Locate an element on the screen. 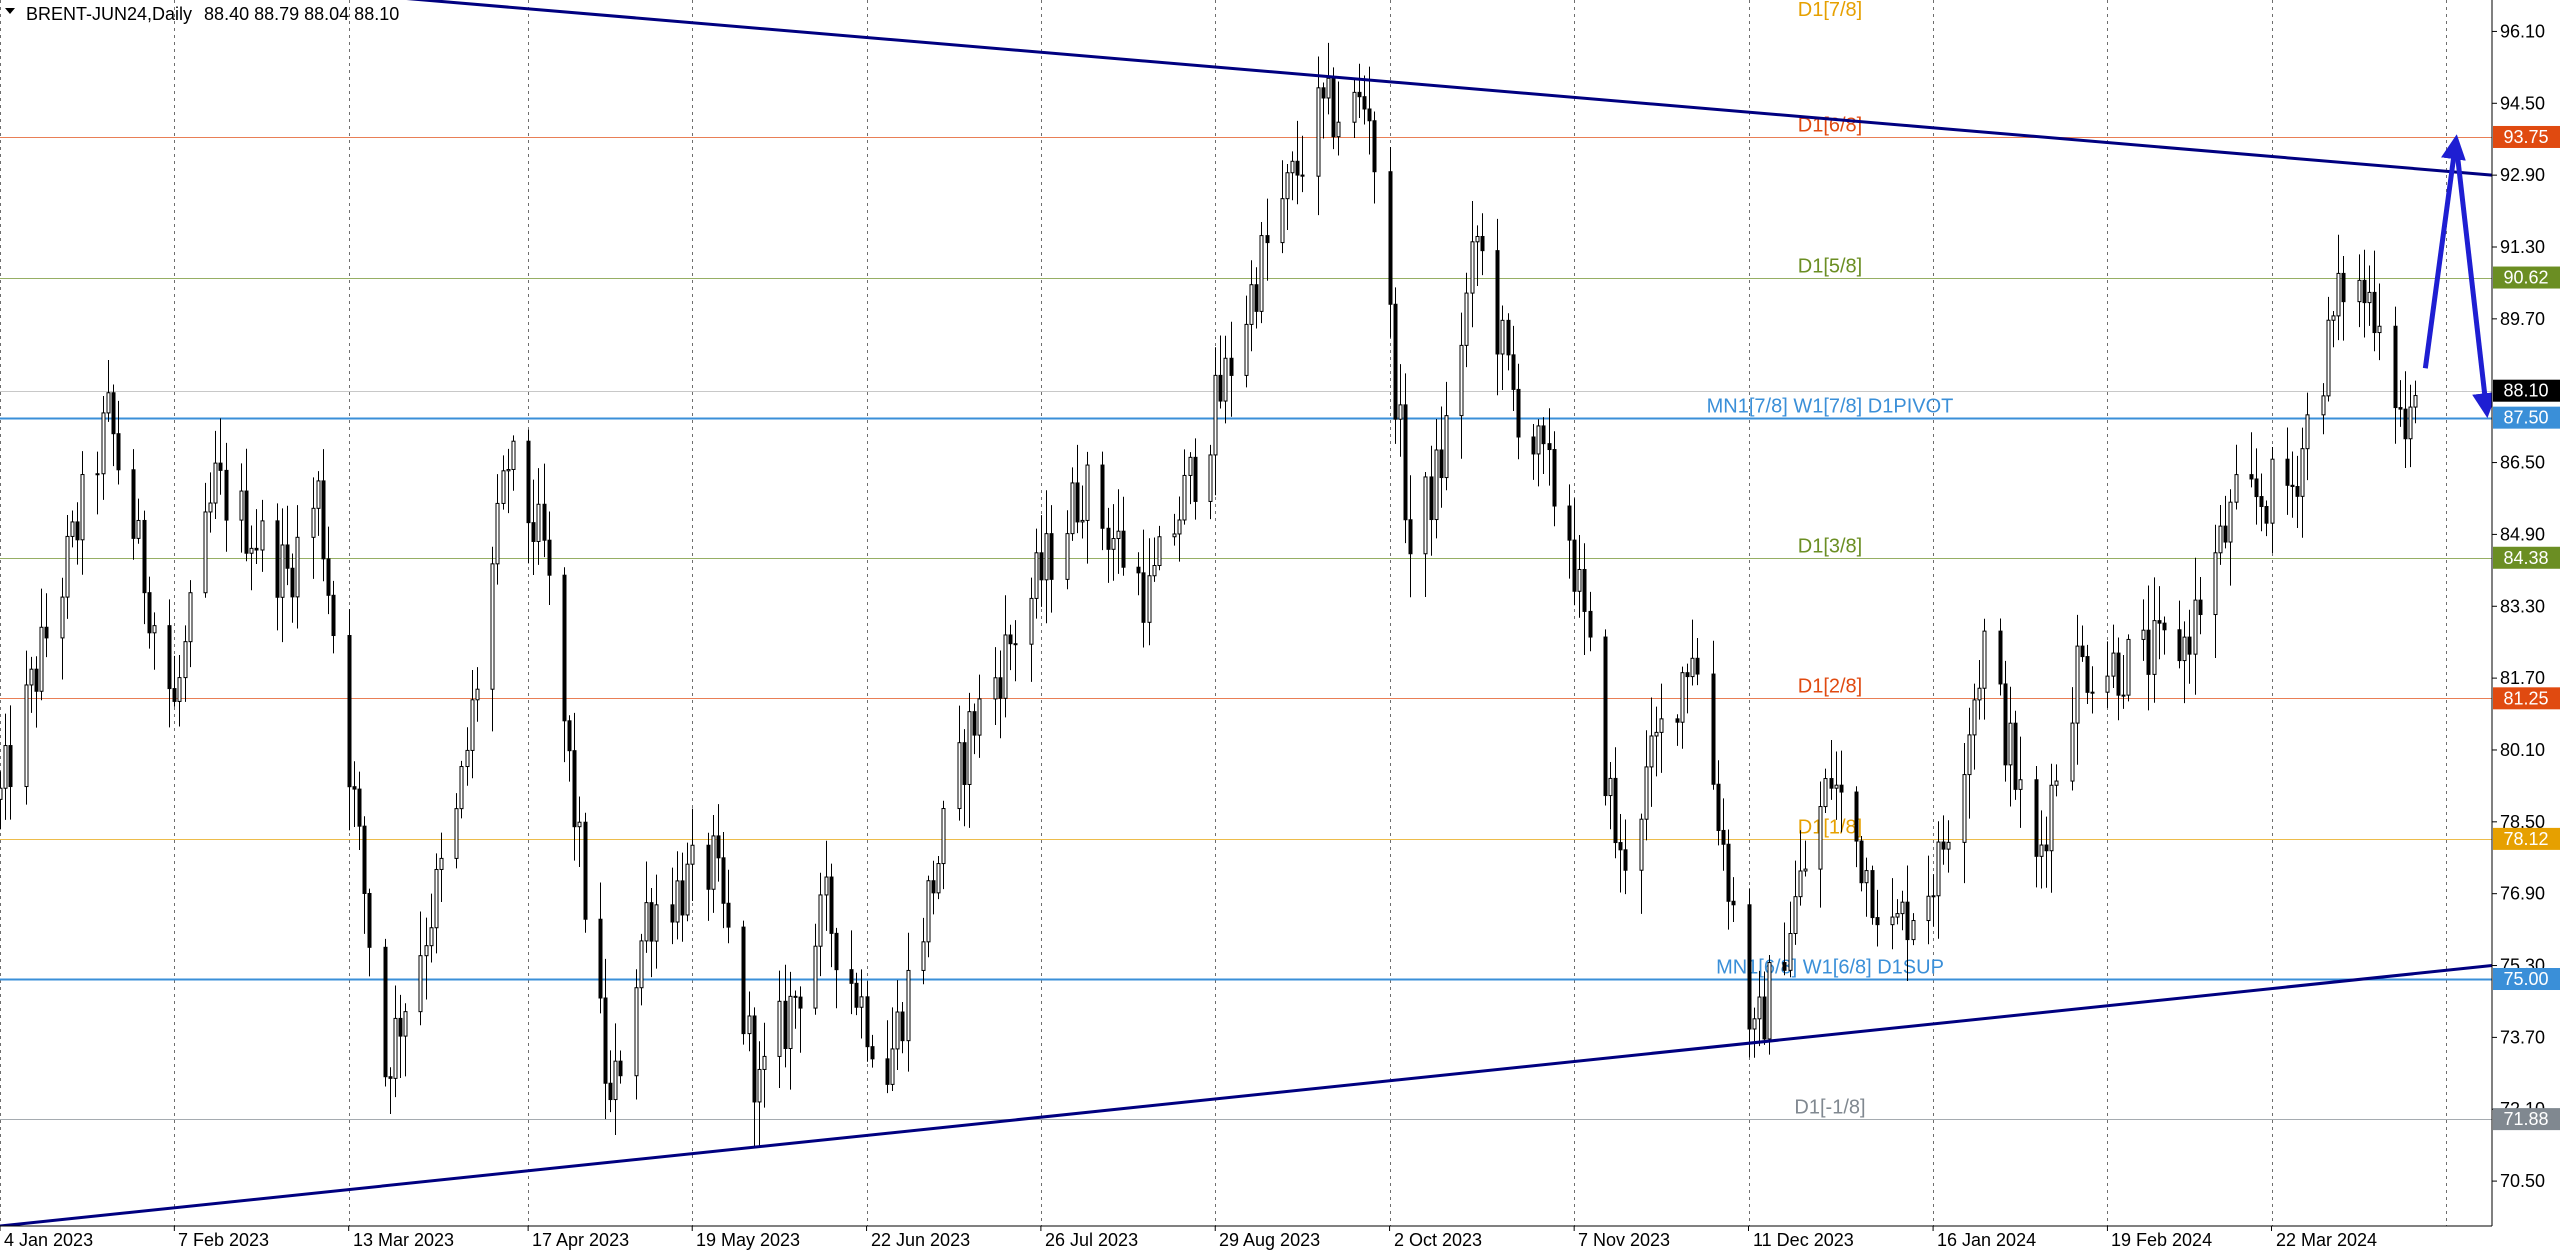  price-tick-label: 89.70 is located at coordinates (2522, 319).